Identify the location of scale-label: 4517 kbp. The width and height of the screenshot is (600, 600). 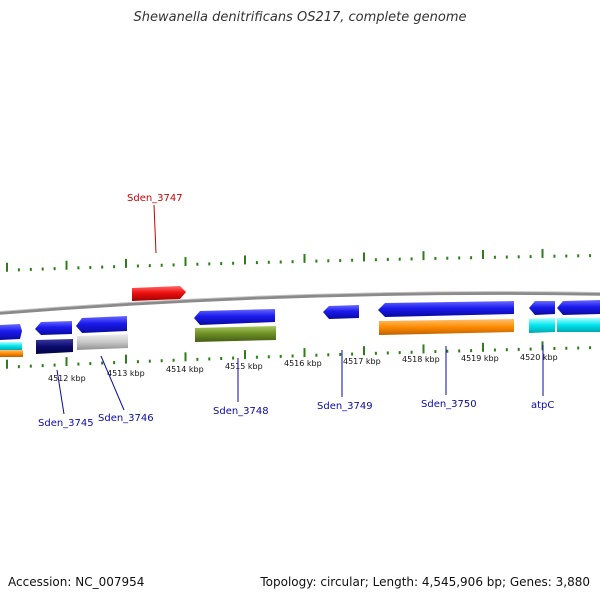
(362, 361).